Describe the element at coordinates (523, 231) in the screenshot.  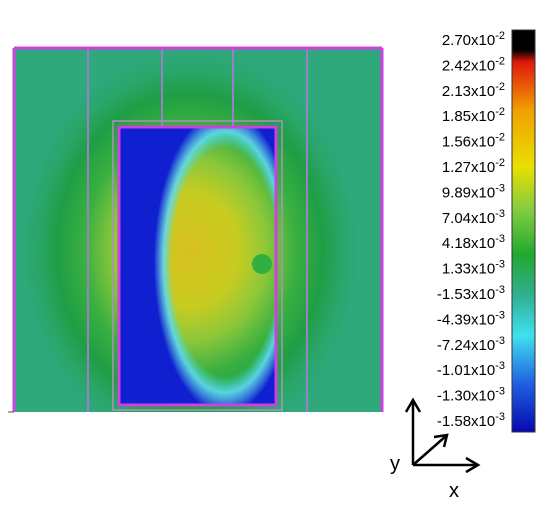
I see `colorbar` at that location.